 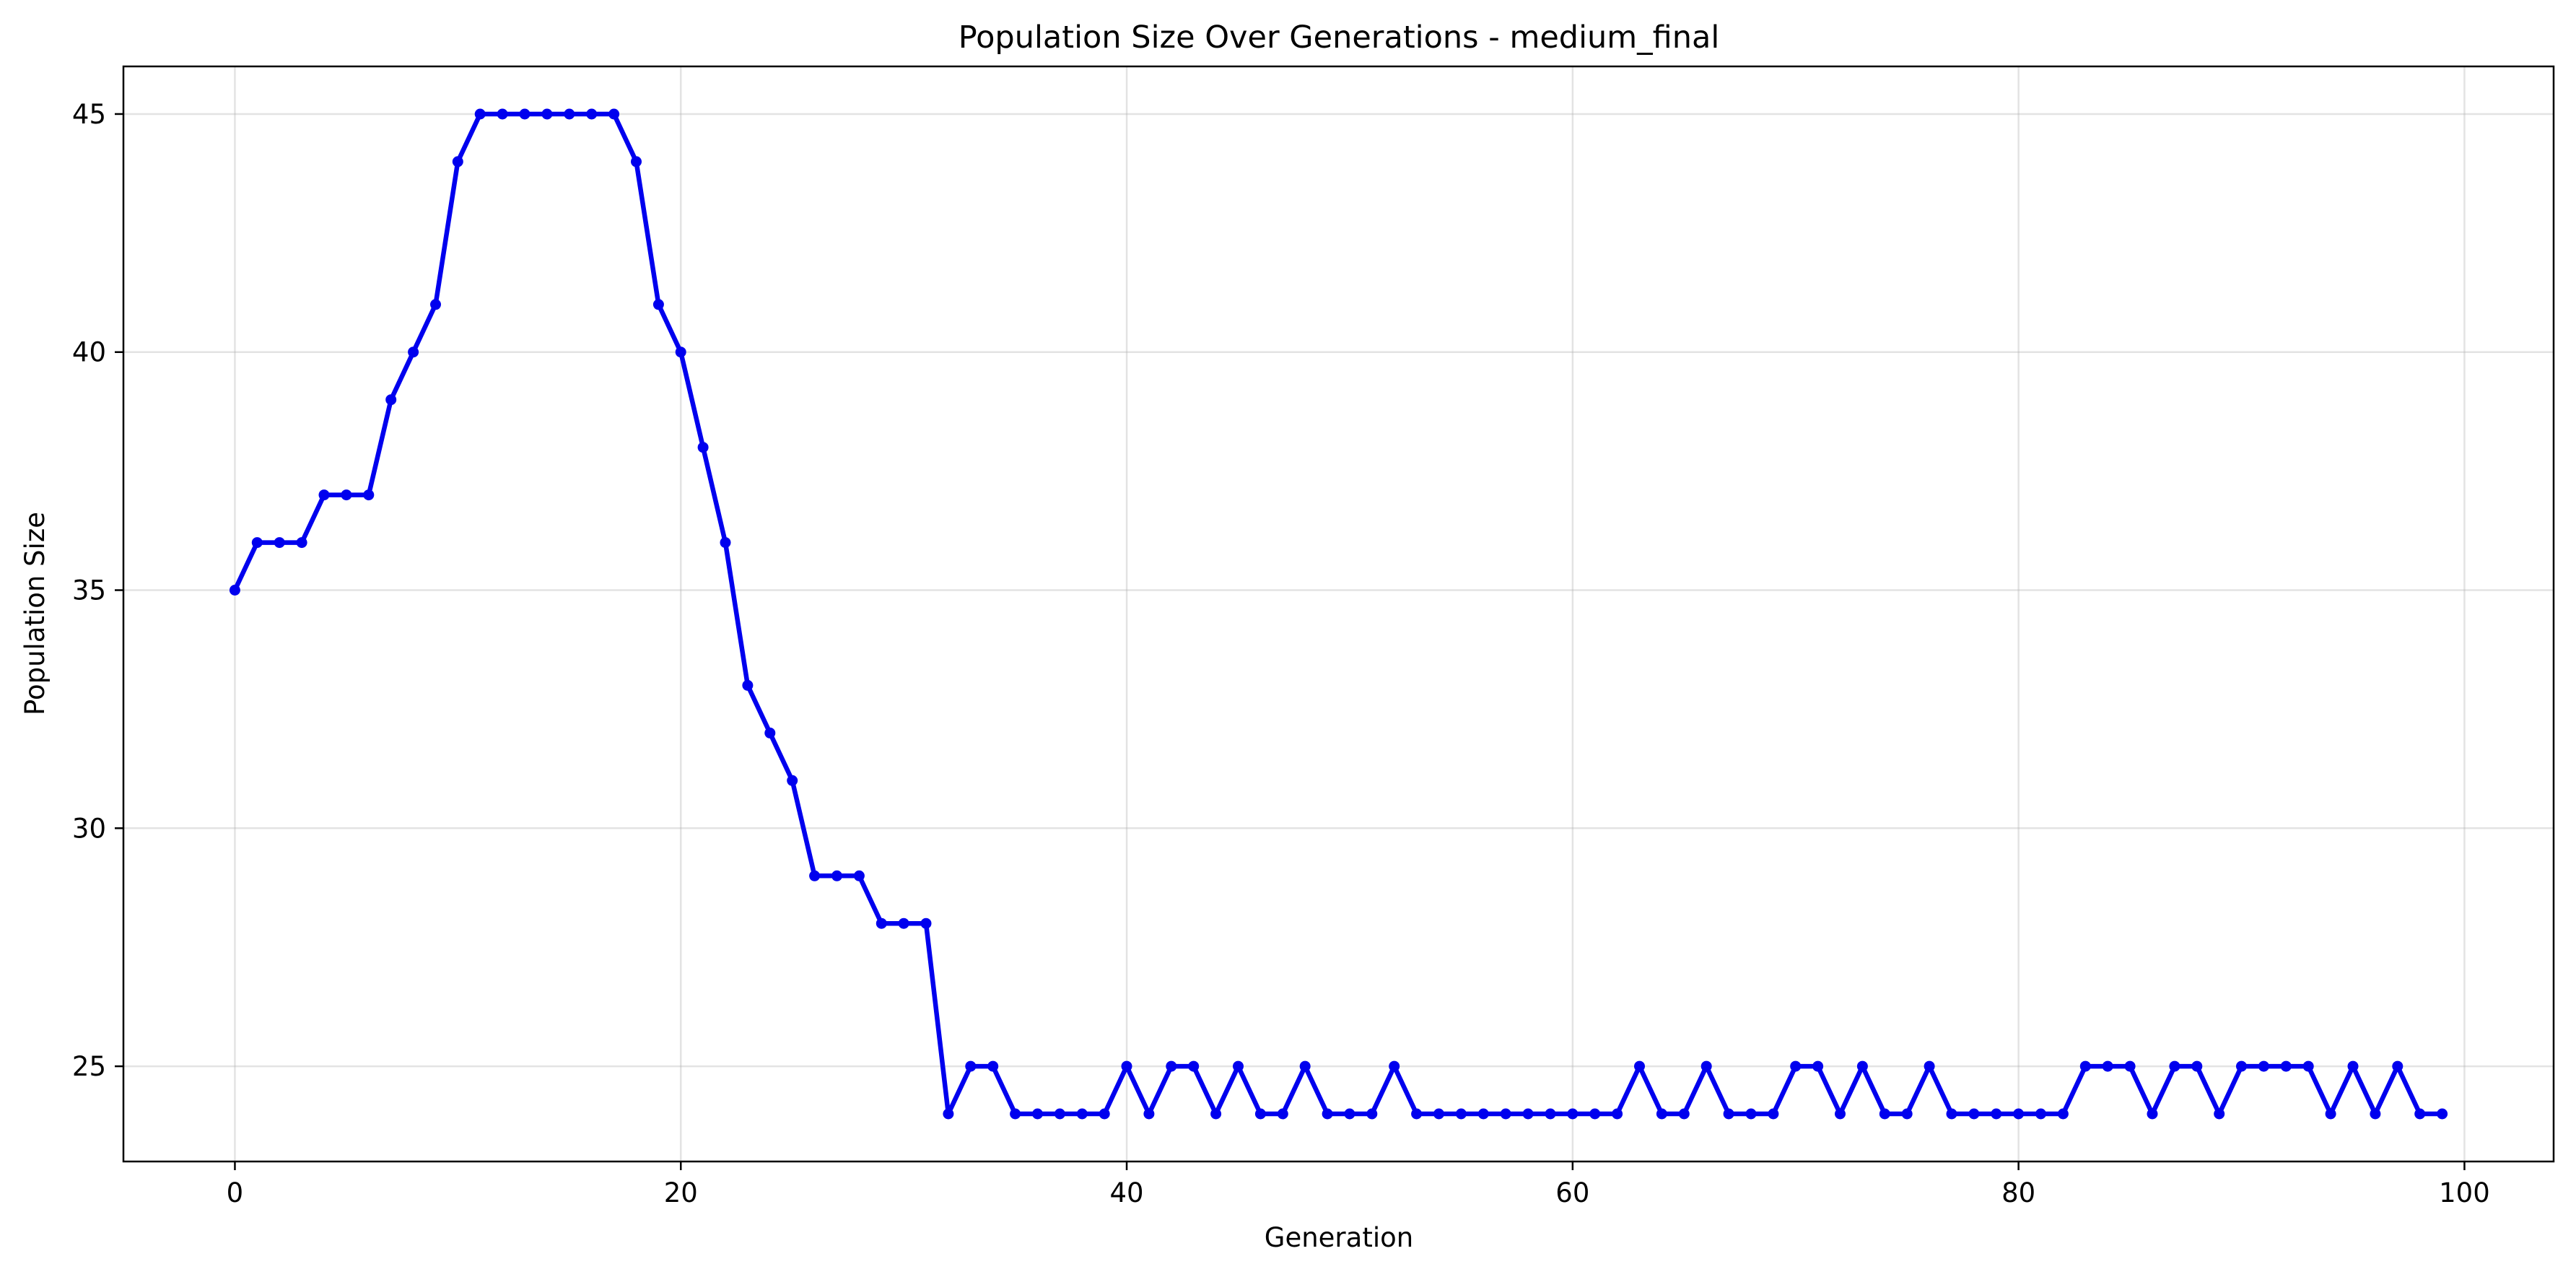 I want to click on x-tick-label-3: 60, so click(x=1572, y=1192).